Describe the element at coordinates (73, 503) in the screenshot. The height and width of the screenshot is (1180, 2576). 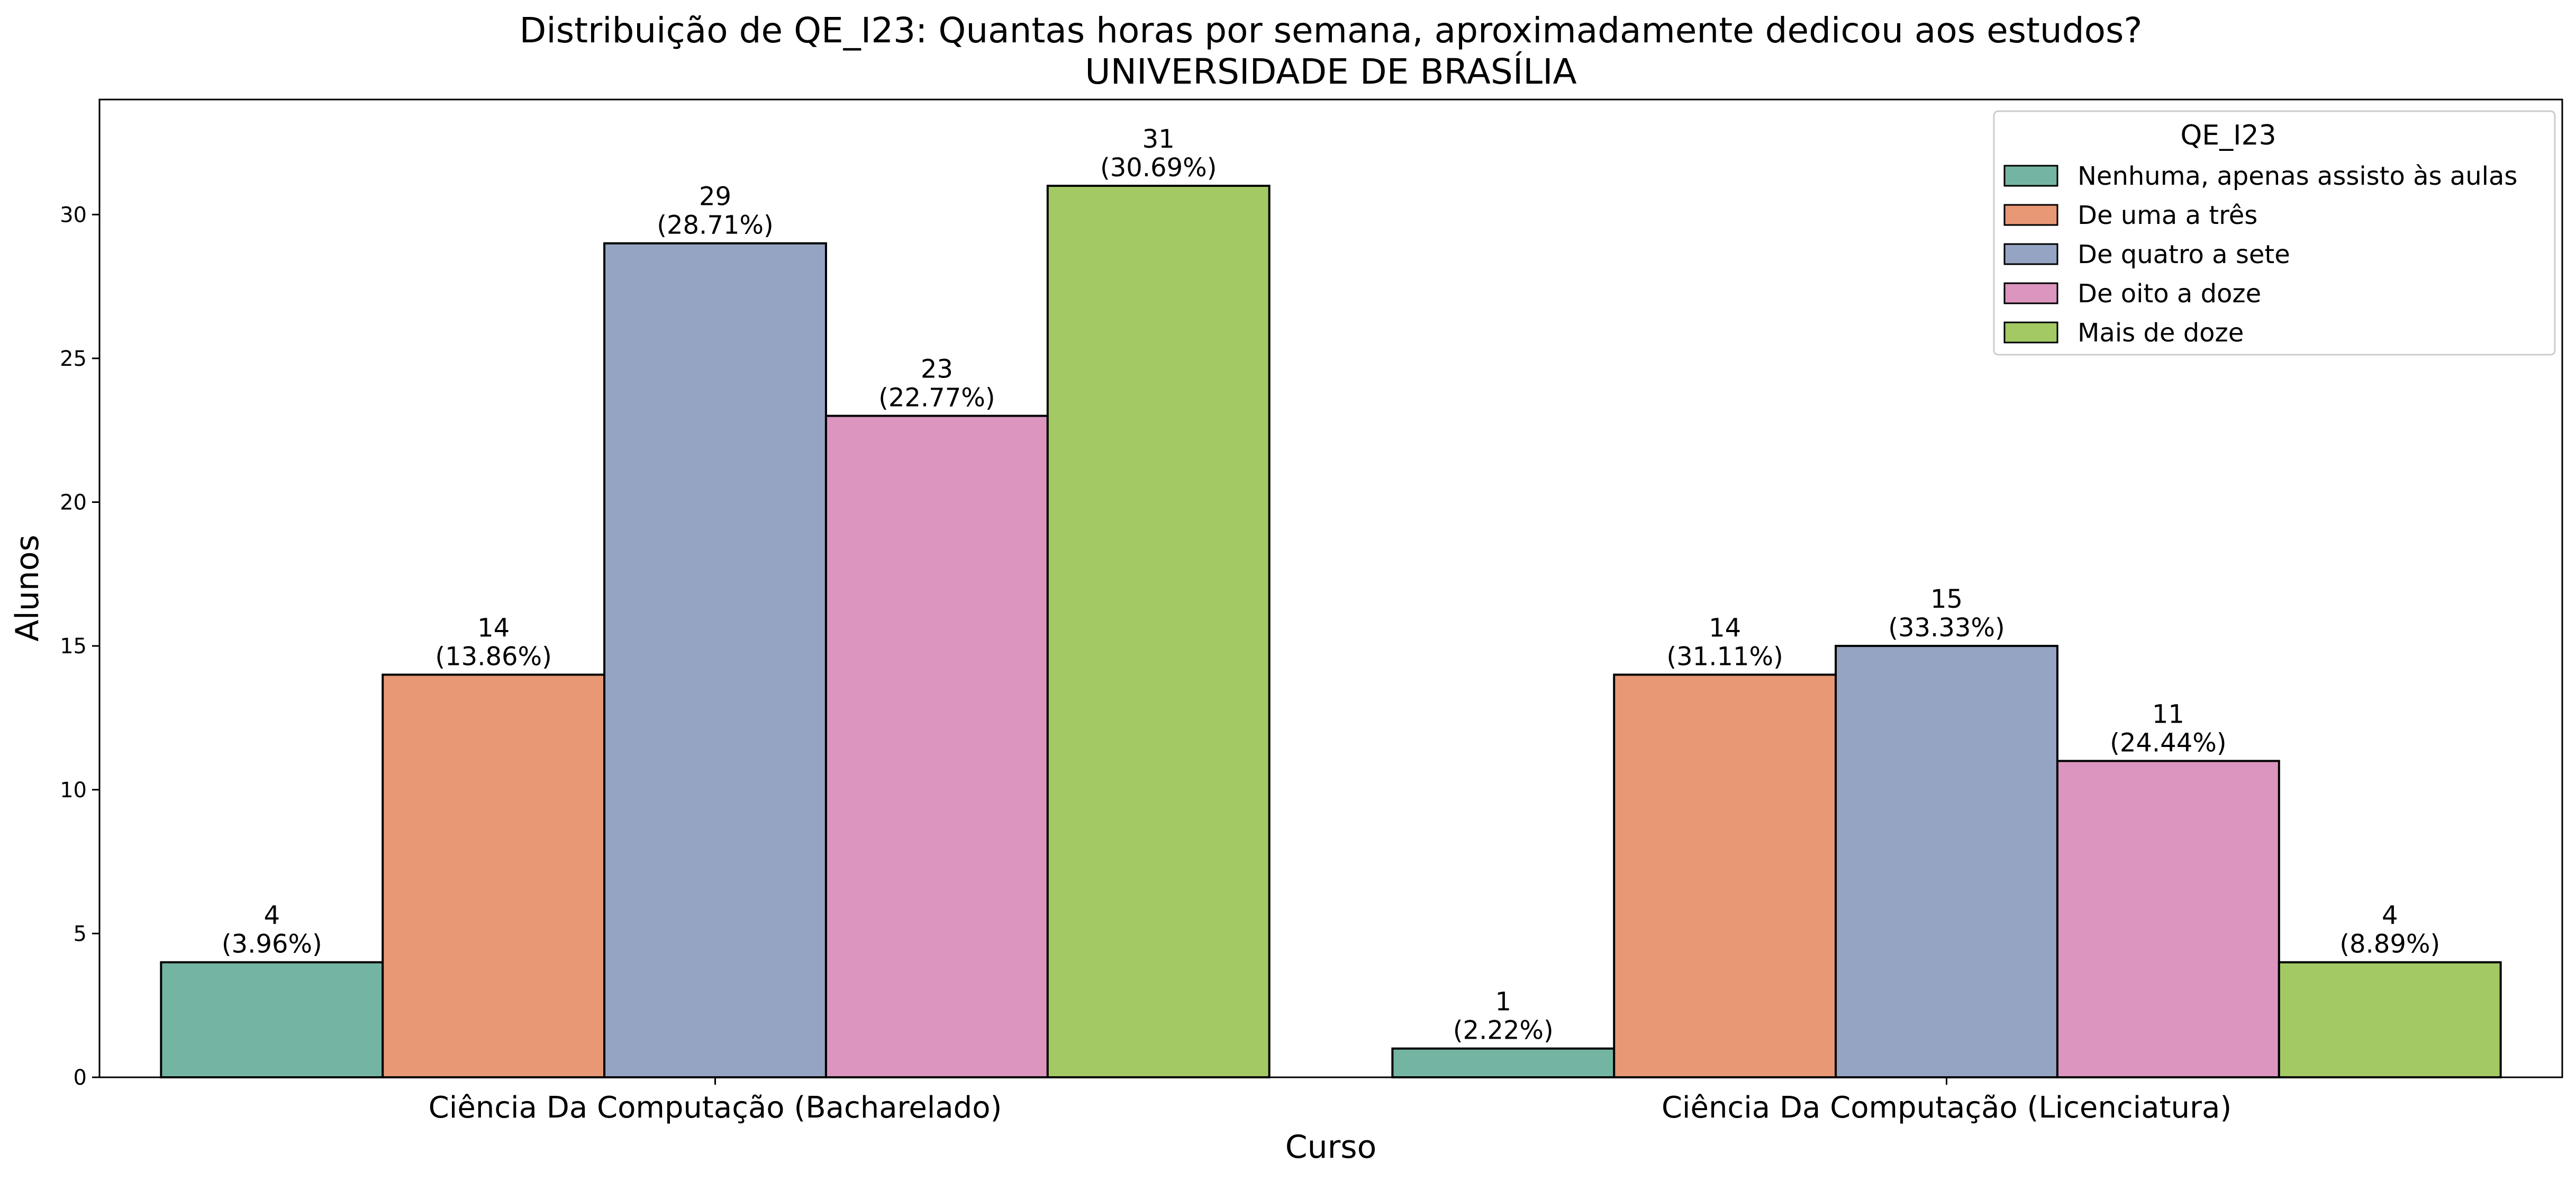
I see `y-tick-label-4: 20` at that location.